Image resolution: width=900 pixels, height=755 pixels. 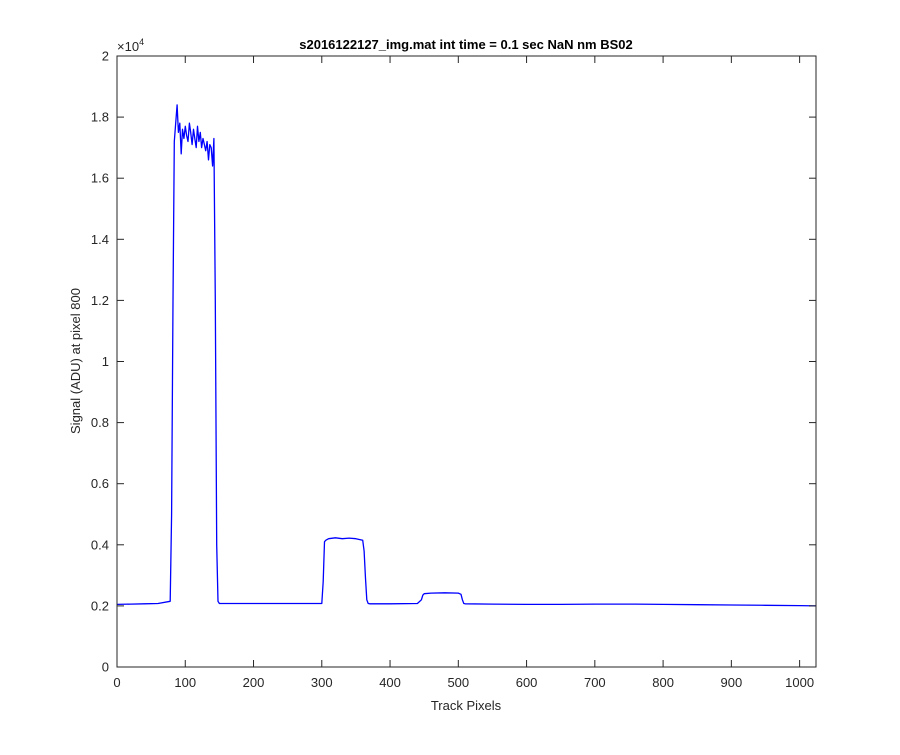 What do you see at coordinates (466, 705) in the screenshot?
I see `x-axis-label: Track Pixels` at bounding box center [466, 705].